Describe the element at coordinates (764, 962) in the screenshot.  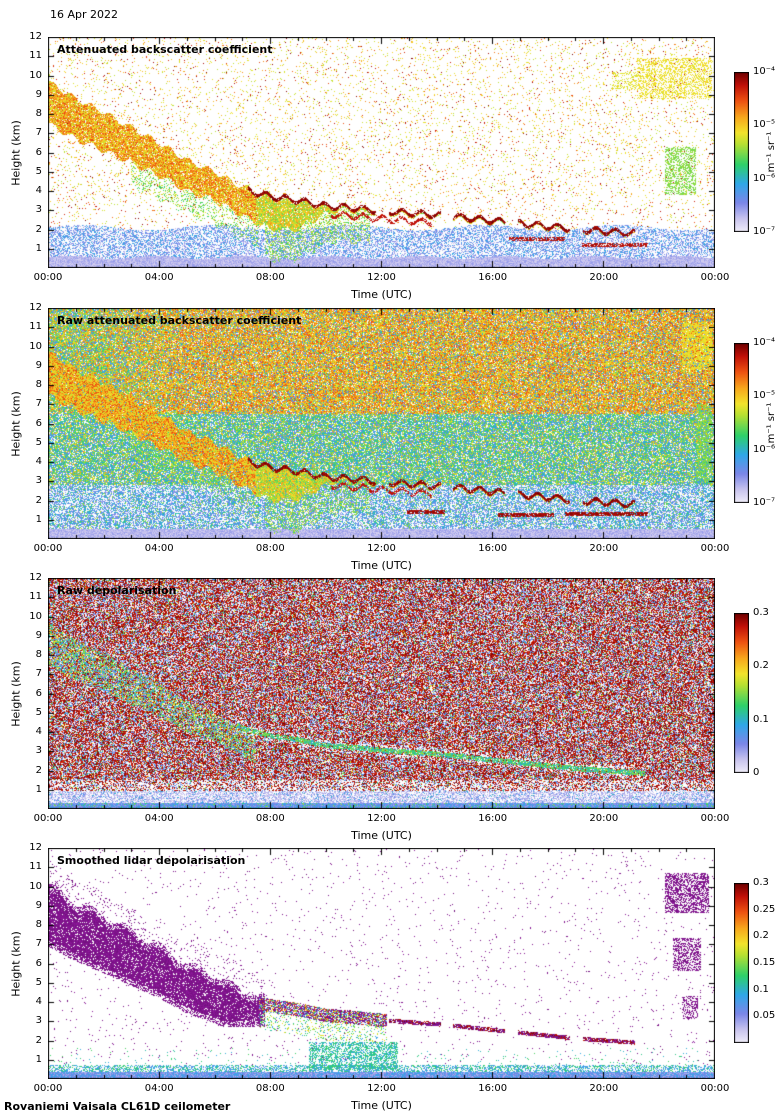
I see `colorbar-tick-label: 0.15` at that location.